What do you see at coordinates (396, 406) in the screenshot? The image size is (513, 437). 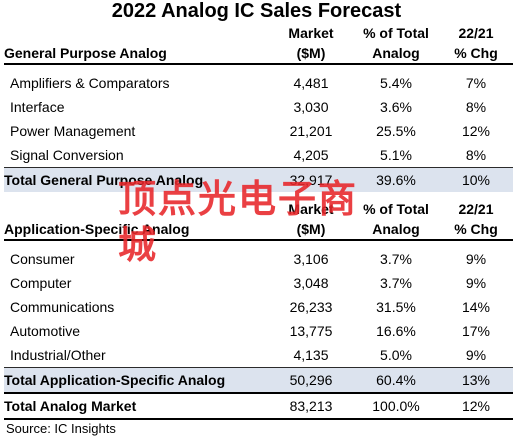 I see `grand-total-pct: 100.0%` at bounding box center [396, 406].